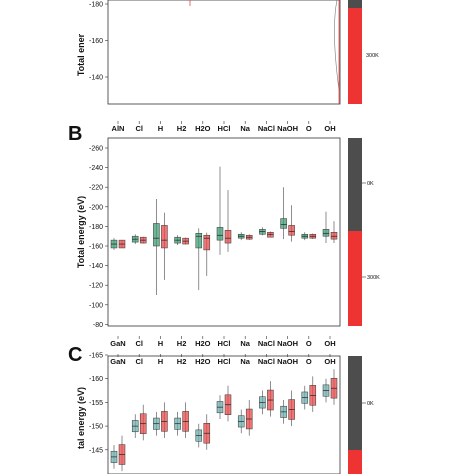 The height and width of the screenshot is (474, 474). Describe the element at coordinates (96, 207) in the screenshot. I see `panel-b-tick-label: -200` at that location.